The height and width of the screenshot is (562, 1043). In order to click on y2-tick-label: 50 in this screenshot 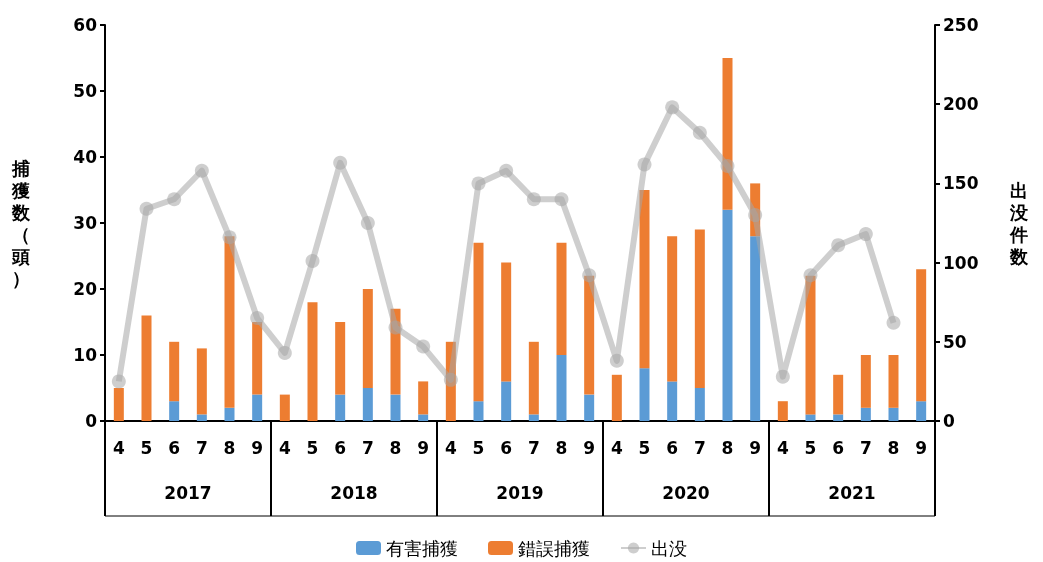, I will do `click(955, 341)`.